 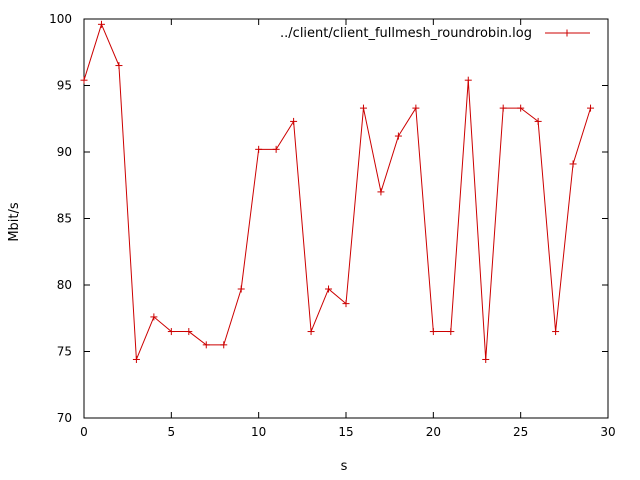 What do you see at coordinates (258, 432) in the screenshot?
I see `x-tick-label: 10` at bounding box center [258, 432].